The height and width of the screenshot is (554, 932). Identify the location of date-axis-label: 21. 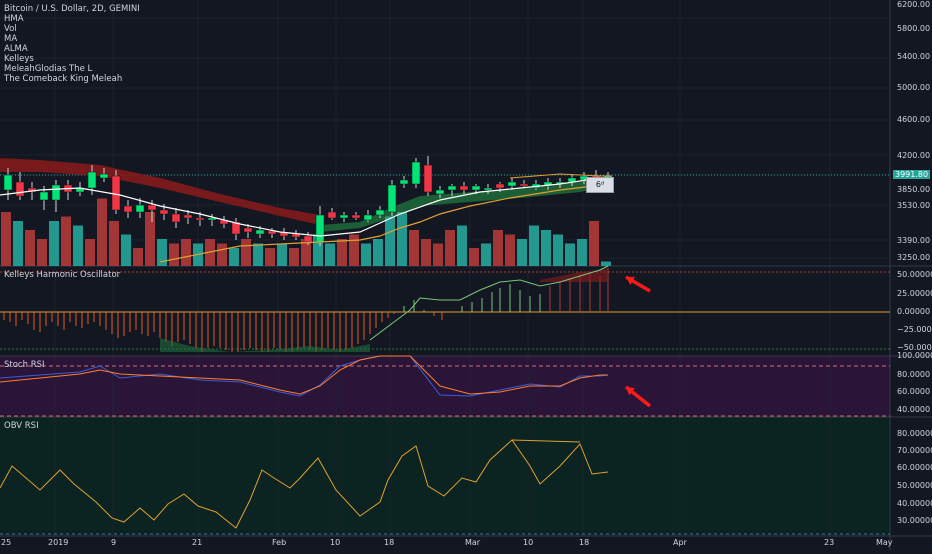
(197, 542).